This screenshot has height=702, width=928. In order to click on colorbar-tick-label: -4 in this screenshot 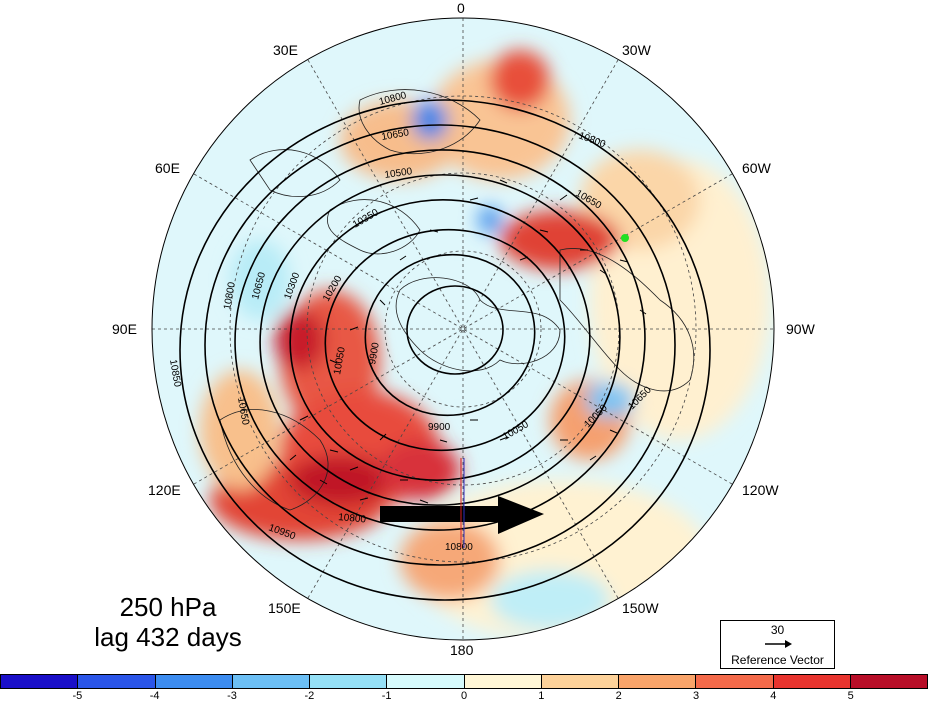, I will do `click(154, 696)`.